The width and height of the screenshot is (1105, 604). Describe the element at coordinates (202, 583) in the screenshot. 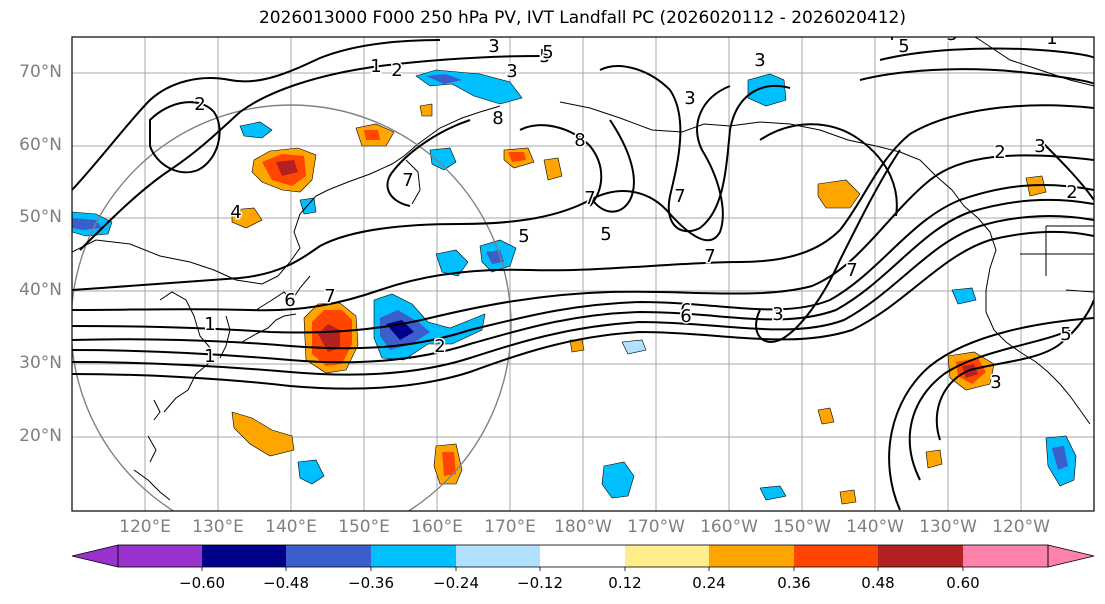

I see `colorbar-tick-label: −0.60` at that location.